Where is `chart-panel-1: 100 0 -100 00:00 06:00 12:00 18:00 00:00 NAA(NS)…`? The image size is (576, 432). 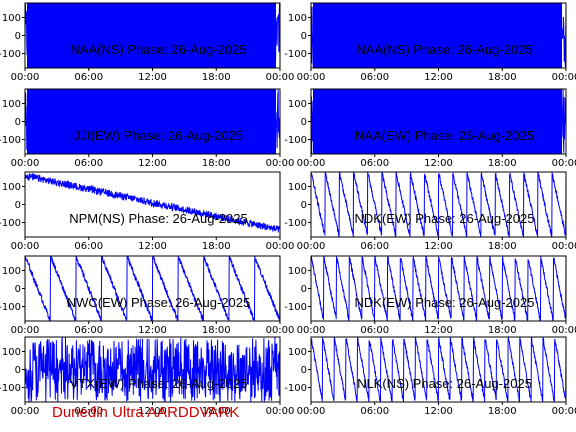 chart-panel-1: 100 0 -100 00:00 06:00 12:00 18:00 00:00 NAA(NS)… is located at coordinates (147, 42).